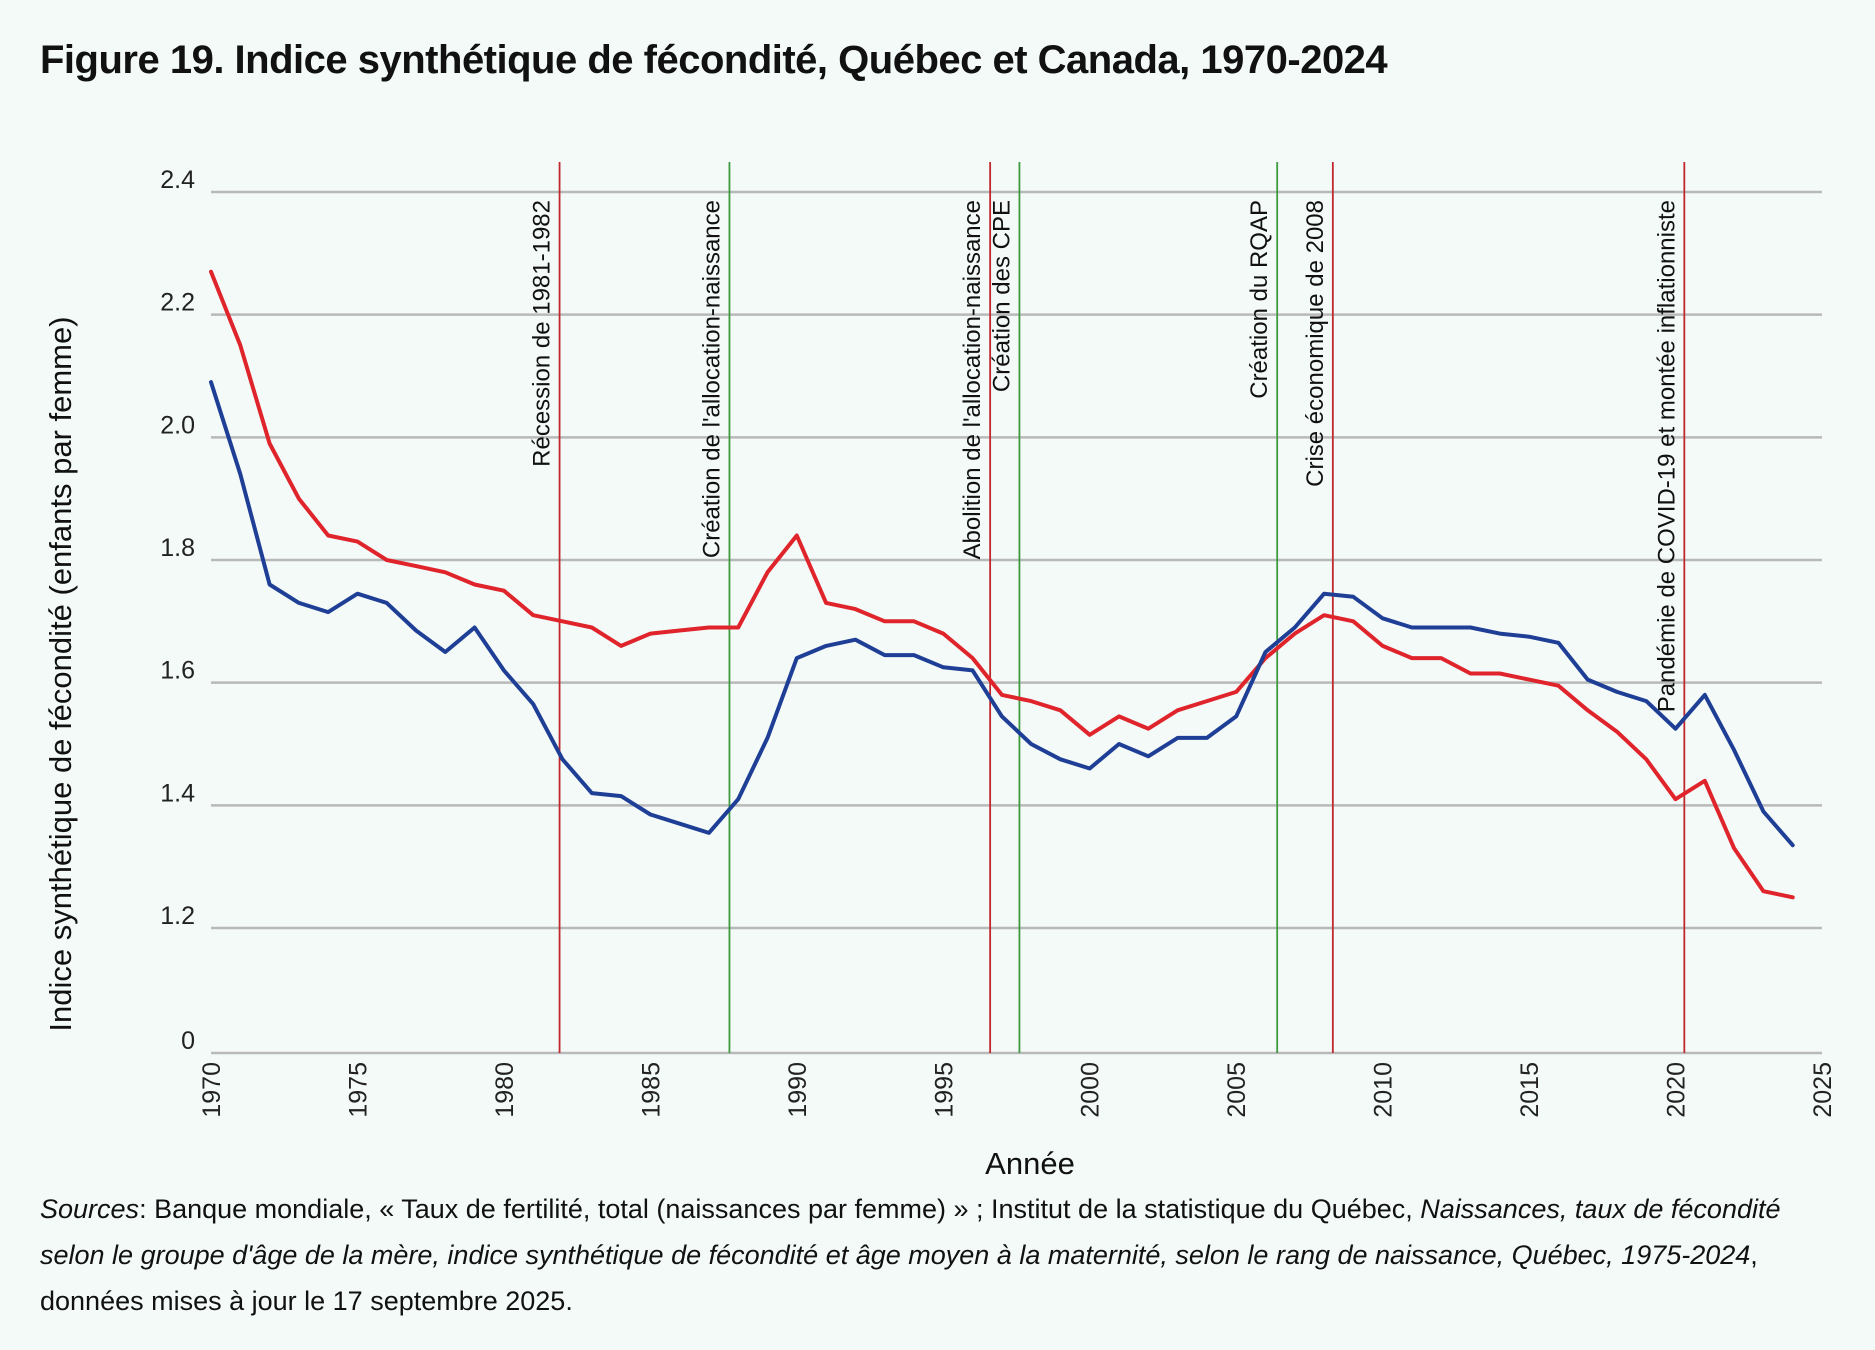 This screenshot has width=1875, height=1350. I want to click on x-tick-label: 1985, so click(651, 1090).